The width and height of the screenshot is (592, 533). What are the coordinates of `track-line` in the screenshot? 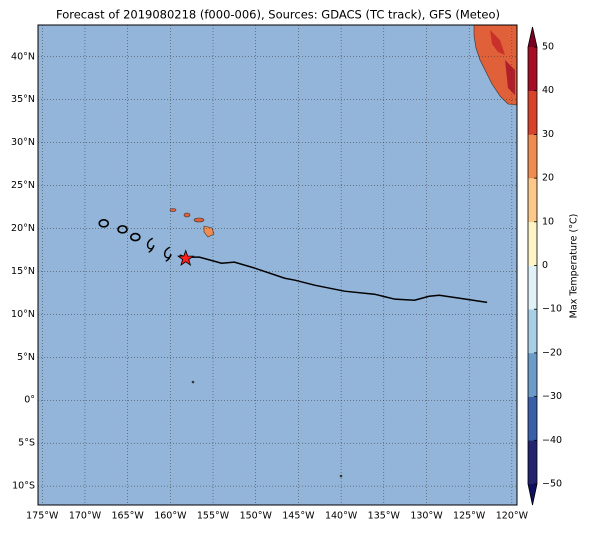 It's located at (333, 279).